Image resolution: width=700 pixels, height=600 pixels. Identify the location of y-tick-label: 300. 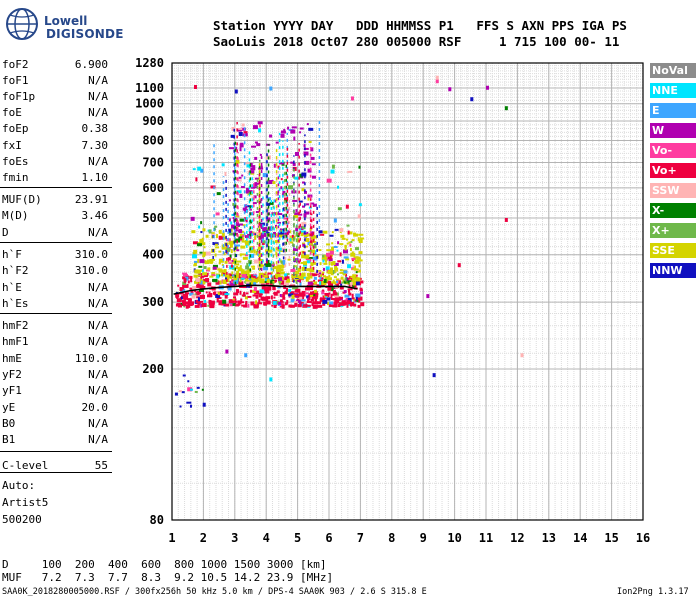
(153, 302).